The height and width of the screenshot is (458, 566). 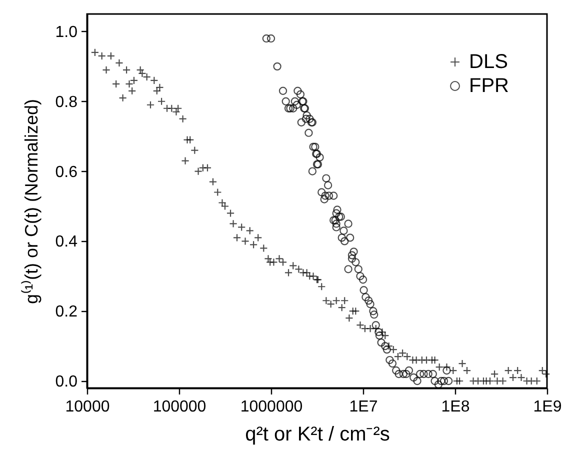 What do you see at coordinates (363, 407) in the screenshot?
I see `x-tick-label: 1E7` at bounding box center [363, 407].